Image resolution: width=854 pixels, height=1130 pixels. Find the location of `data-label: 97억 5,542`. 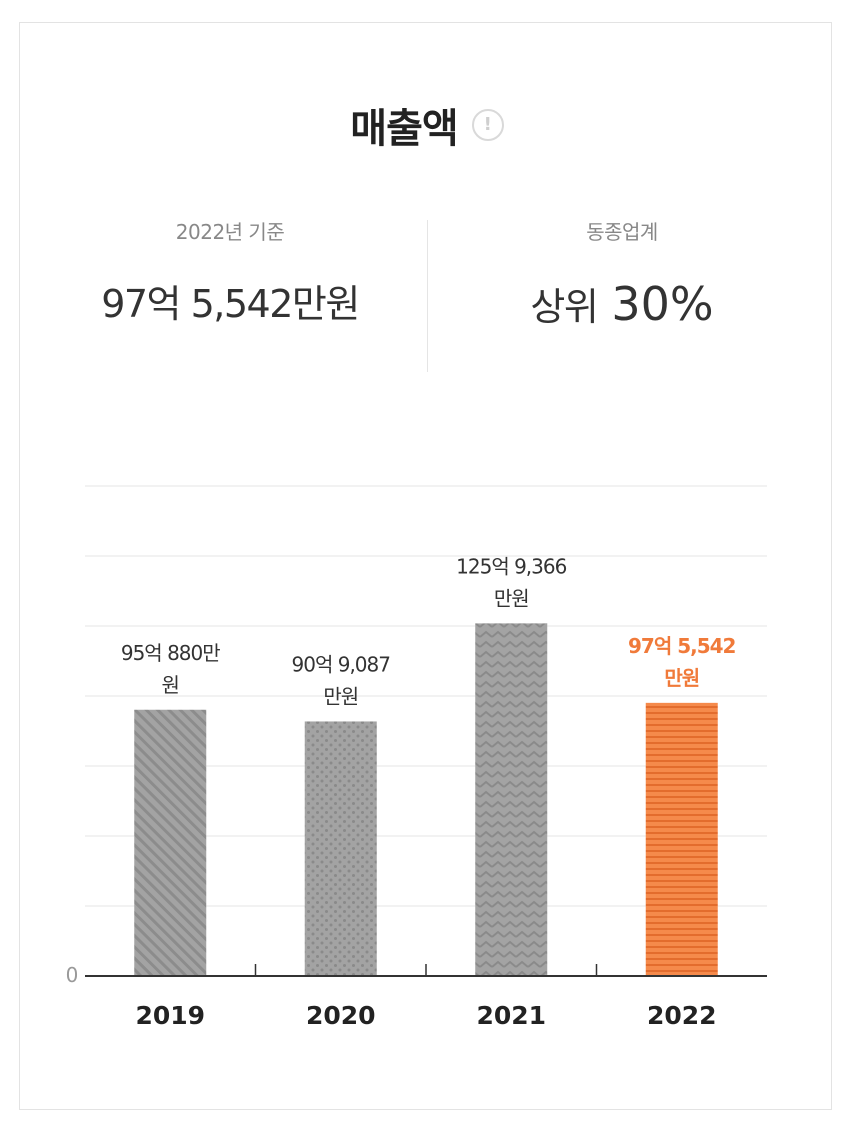

data-label: 97억 5,542 is located at coordinates (682, 646).